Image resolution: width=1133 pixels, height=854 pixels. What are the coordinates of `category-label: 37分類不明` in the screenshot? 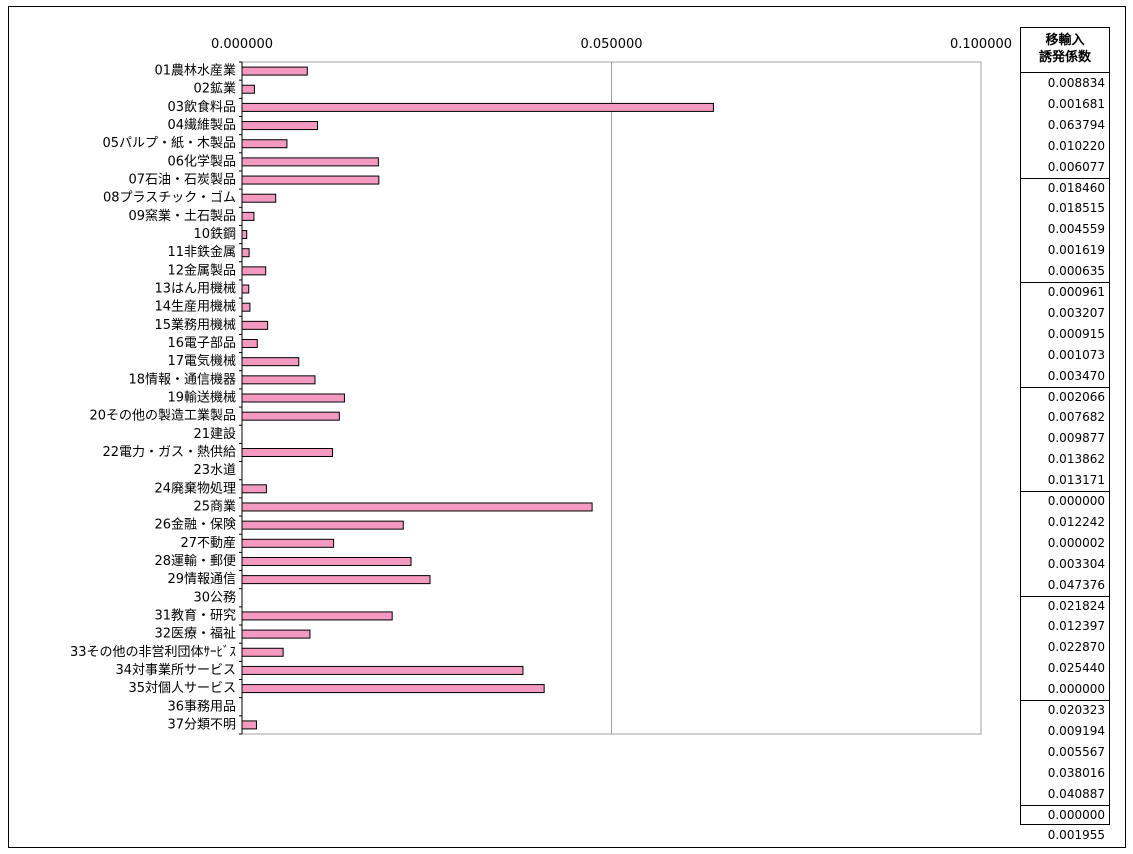 It's located at (201, 724).